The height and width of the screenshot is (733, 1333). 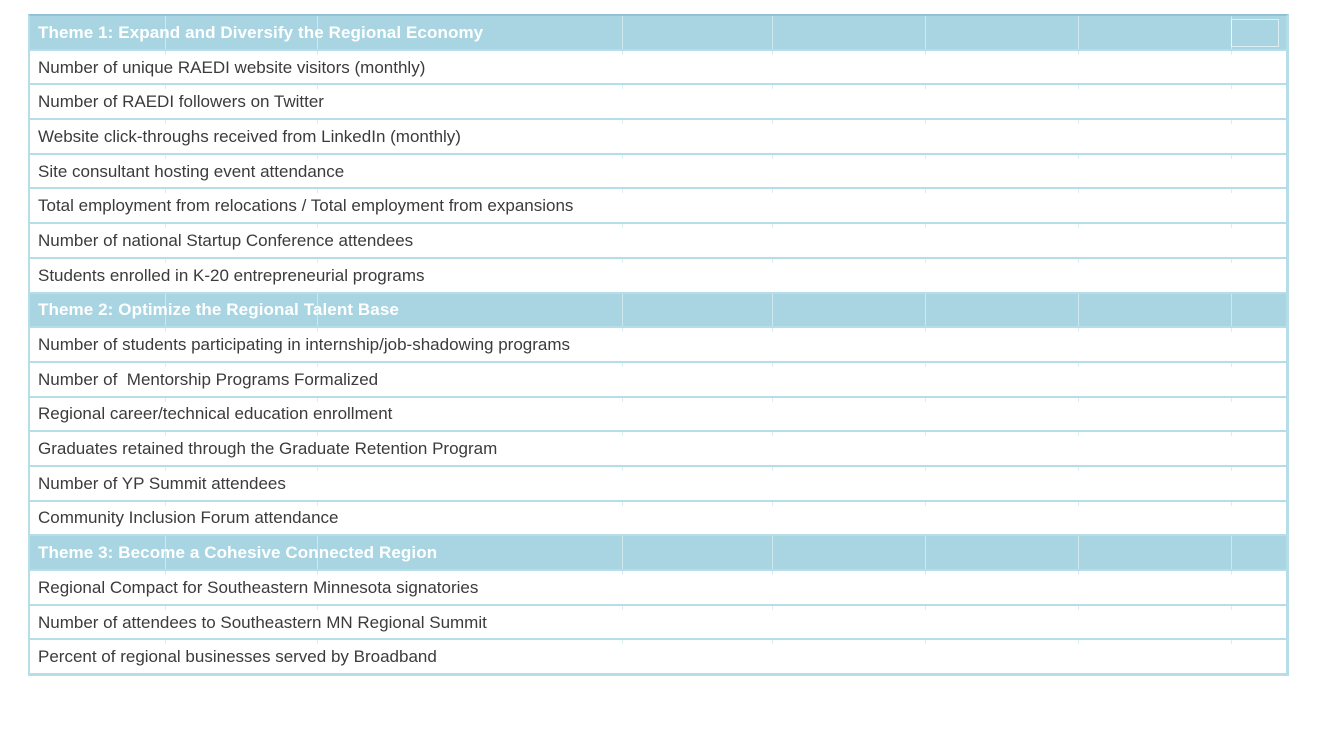 I want to click on row-label: Number of YP Summit attendees, so click(x=162, y=483).